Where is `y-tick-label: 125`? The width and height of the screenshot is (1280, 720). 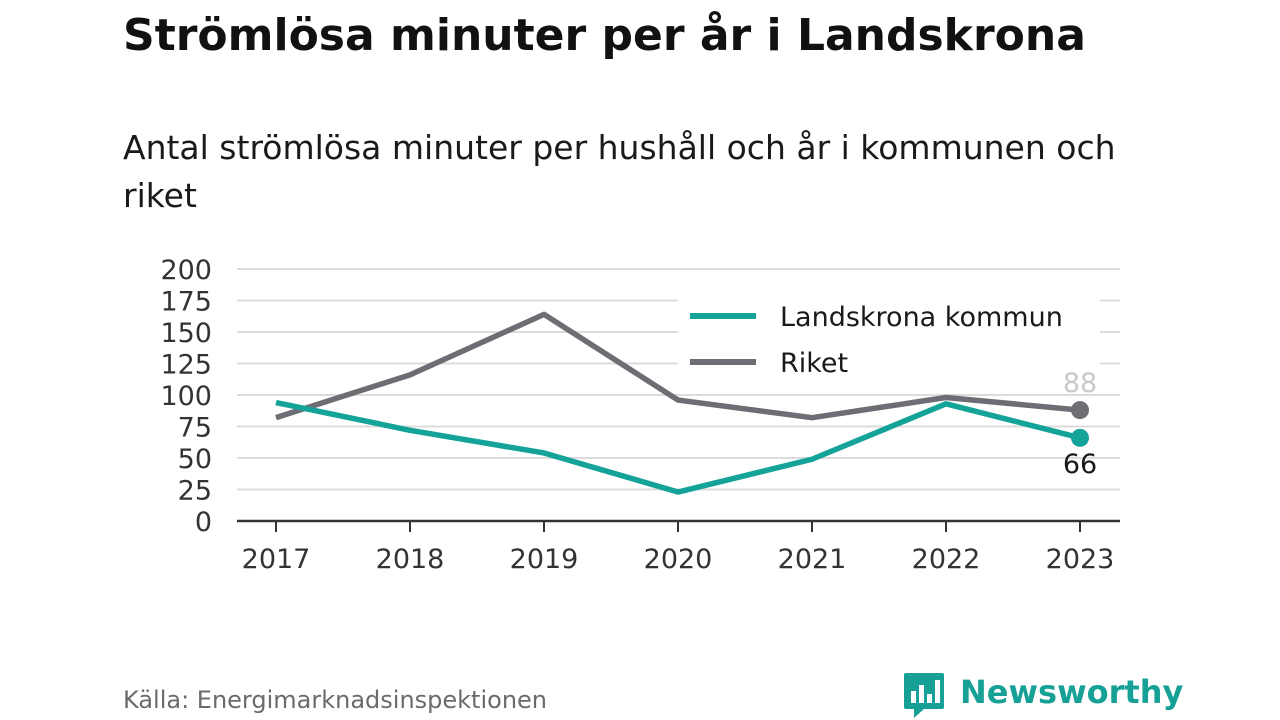 y-tick-label: 125 is located at coordinates (186, 365).